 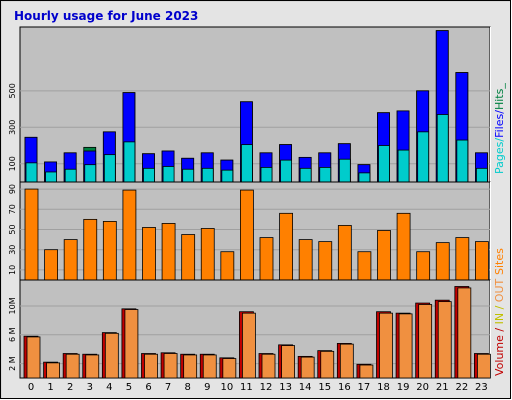 What do you see at coordinates (305, 387) in the screenshot?
I see `x-tick-label: 14` at bounding box center [305, 387].